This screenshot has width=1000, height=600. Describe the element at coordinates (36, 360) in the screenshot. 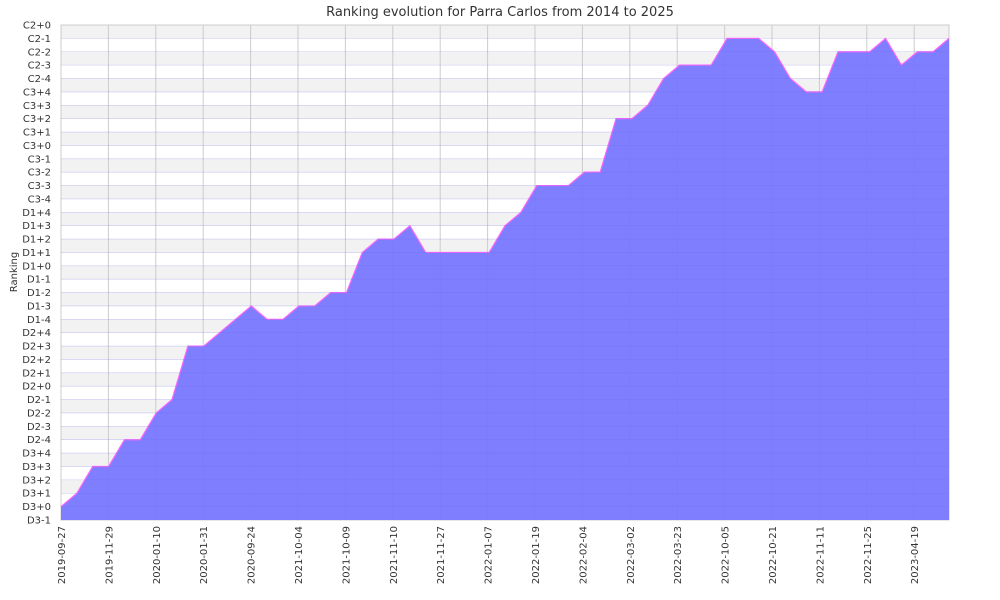

I see `y-tick-label: D2+2` at that location.